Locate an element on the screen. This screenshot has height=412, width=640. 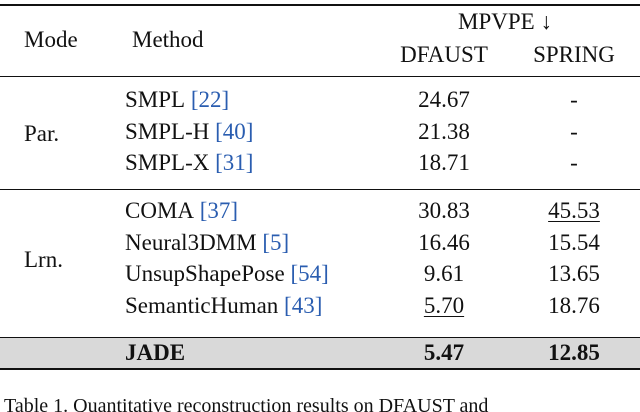
cell: 13.65 is located at coordinates (574, 274).